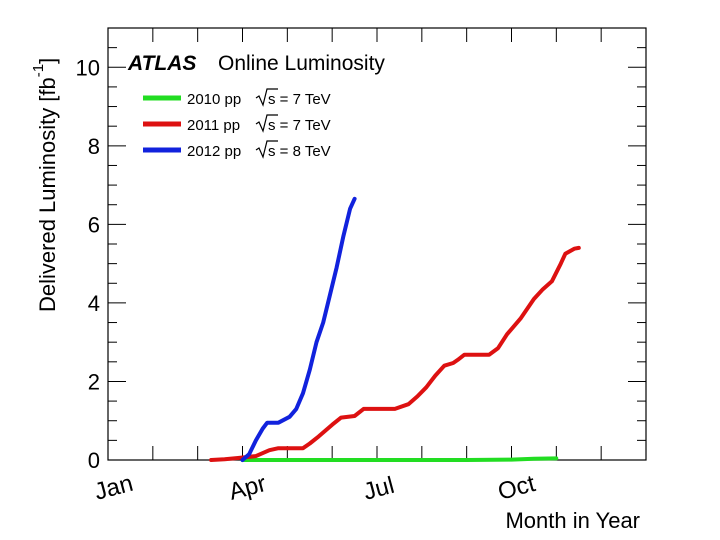  Describe the element at coordinates (94, 224) in the screenshot. I see `y-tick-label: 6` at that location.